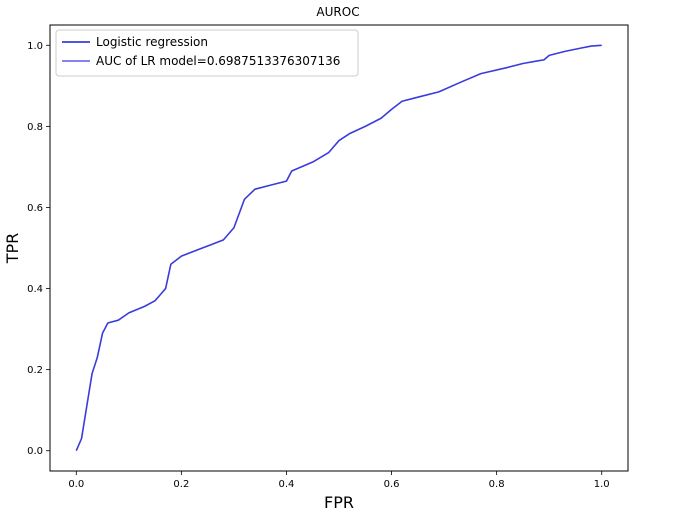 Image resolution: width=696 pixels, height=514 pixels. I want to click on x-axis-label: FPR, so click(339, 502).